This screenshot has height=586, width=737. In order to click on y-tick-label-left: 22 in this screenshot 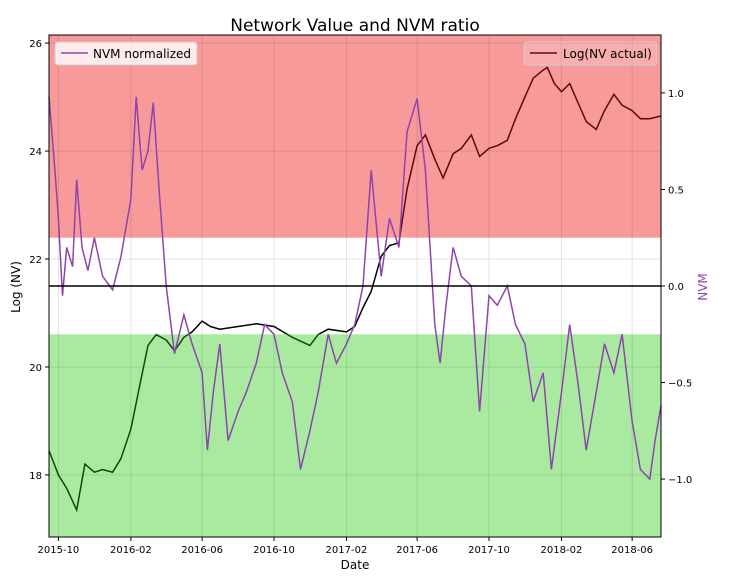, I will do `click(35, 260)`.